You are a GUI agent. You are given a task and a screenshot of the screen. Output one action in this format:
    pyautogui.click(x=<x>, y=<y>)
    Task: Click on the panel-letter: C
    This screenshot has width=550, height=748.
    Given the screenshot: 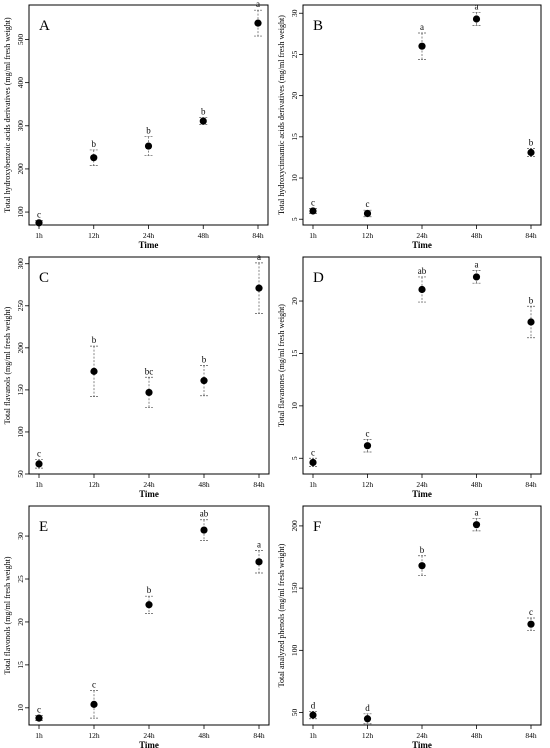 What is the action you would take?
    pyautogui.click(x=44, y=278)
    